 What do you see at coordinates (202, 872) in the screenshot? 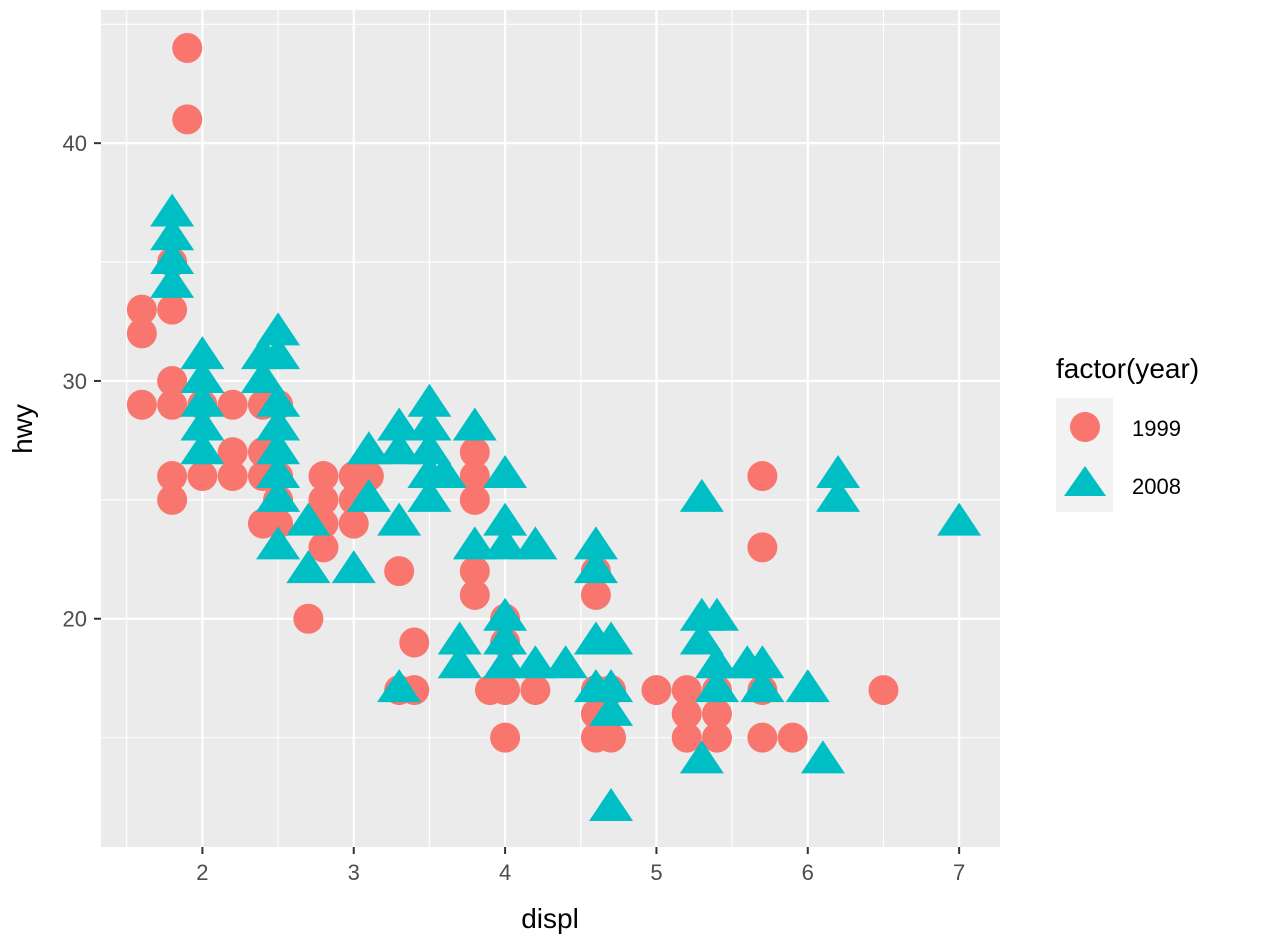
I see `x-tick-label: 2` at bounding box center [202, 872].